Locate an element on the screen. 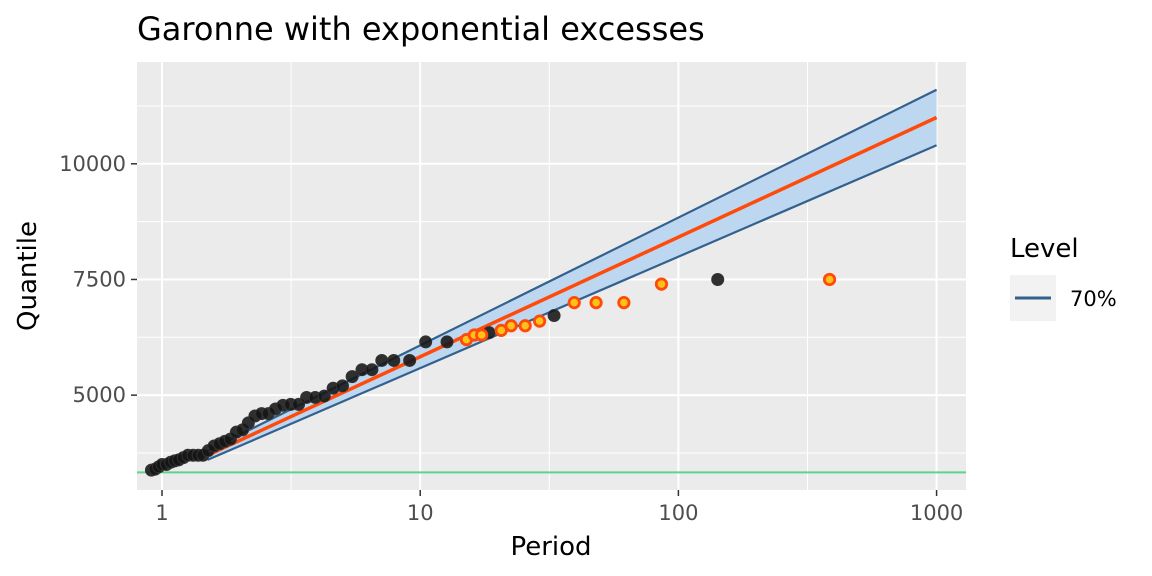 The height and width of the screenshot is (576, 1152). legend-title: Level is located at coordinates (1044, 249).